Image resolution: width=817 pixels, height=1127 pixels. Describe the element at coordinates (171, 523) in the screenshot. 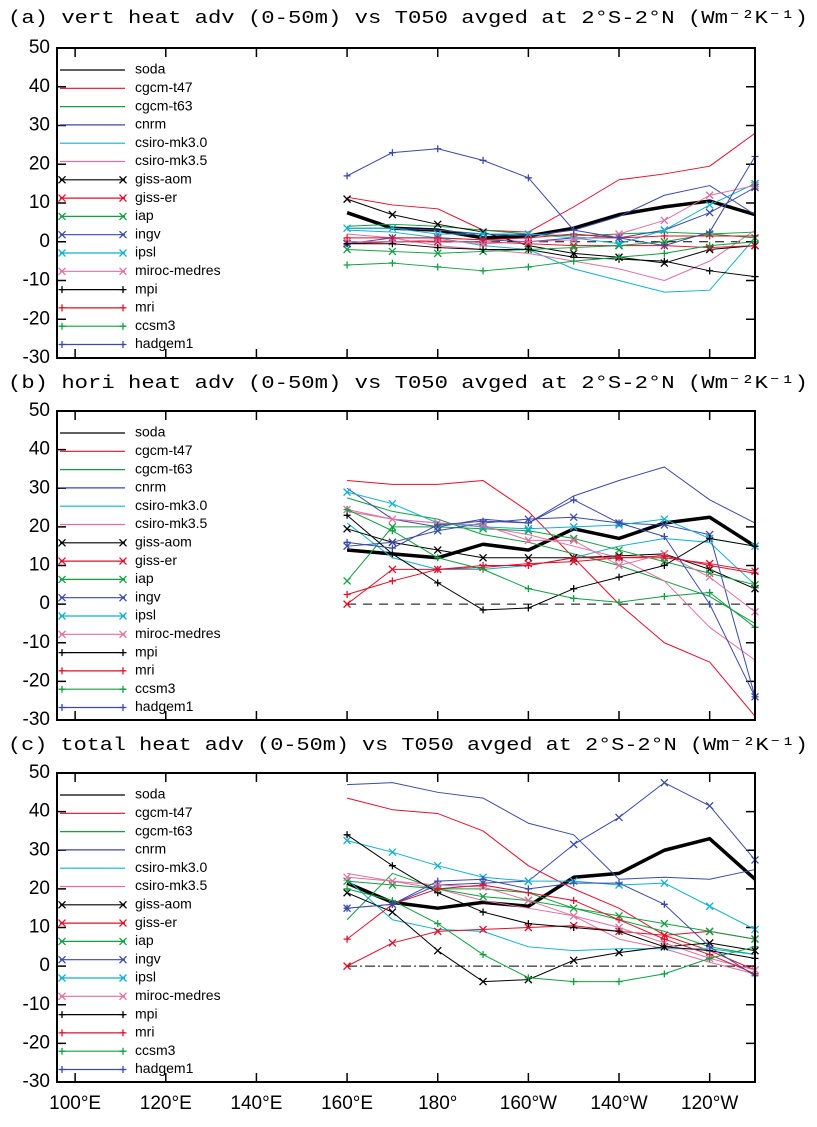

I see `legend-label: csiro-mk3.5` at that location.